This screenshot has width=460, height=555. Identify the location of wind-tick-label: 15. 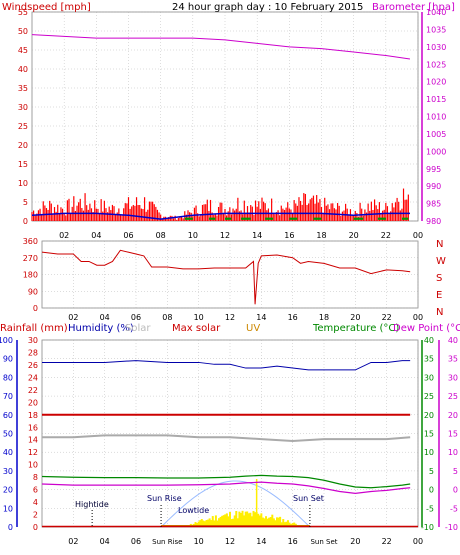
(23, 164).